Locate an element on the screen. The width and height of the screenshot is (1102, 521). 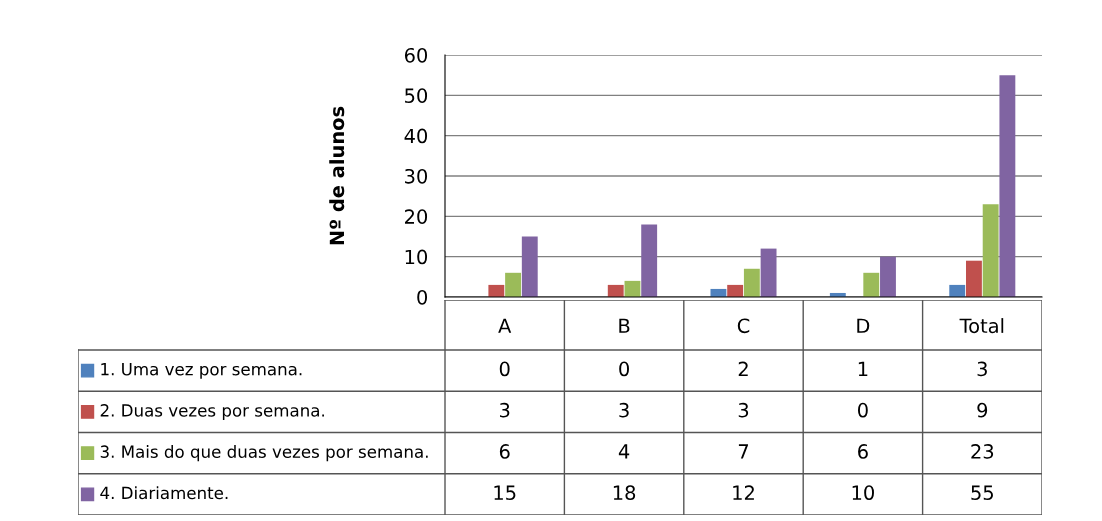
data-label: 55 is located at coordinates (982, 493).